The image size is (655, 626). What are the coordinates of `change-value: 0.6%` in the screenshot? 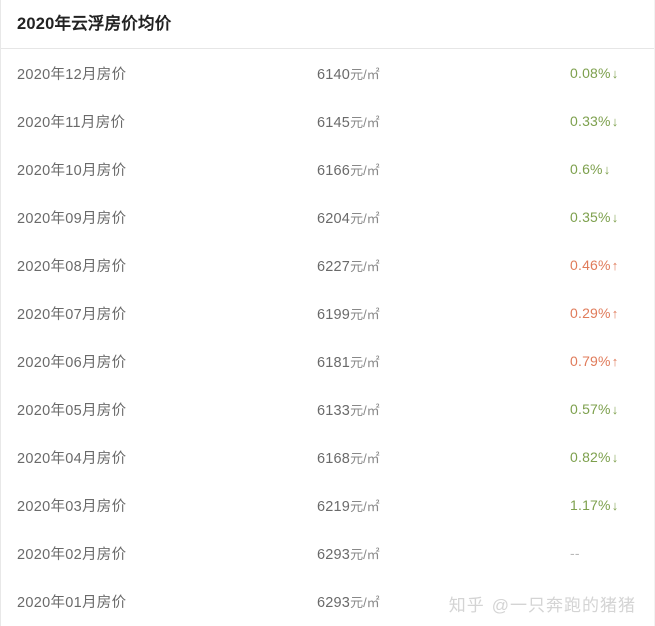 It's located at (586, 168).